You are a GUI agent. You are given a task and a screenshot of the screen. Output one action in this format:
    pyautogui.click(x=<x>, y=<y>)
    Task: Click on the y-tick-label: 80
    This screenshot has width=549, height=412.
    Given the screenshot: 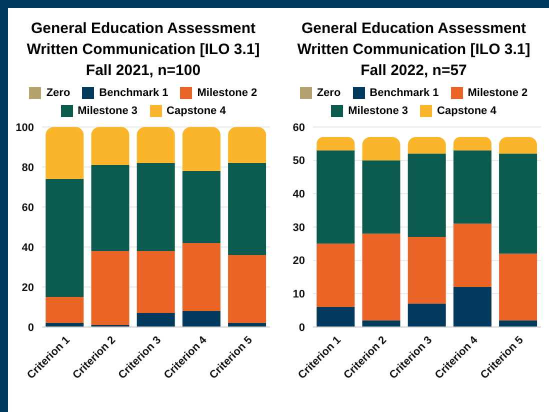 What is the action you would take?
    pyautogui.click(x=28, y=168)
    